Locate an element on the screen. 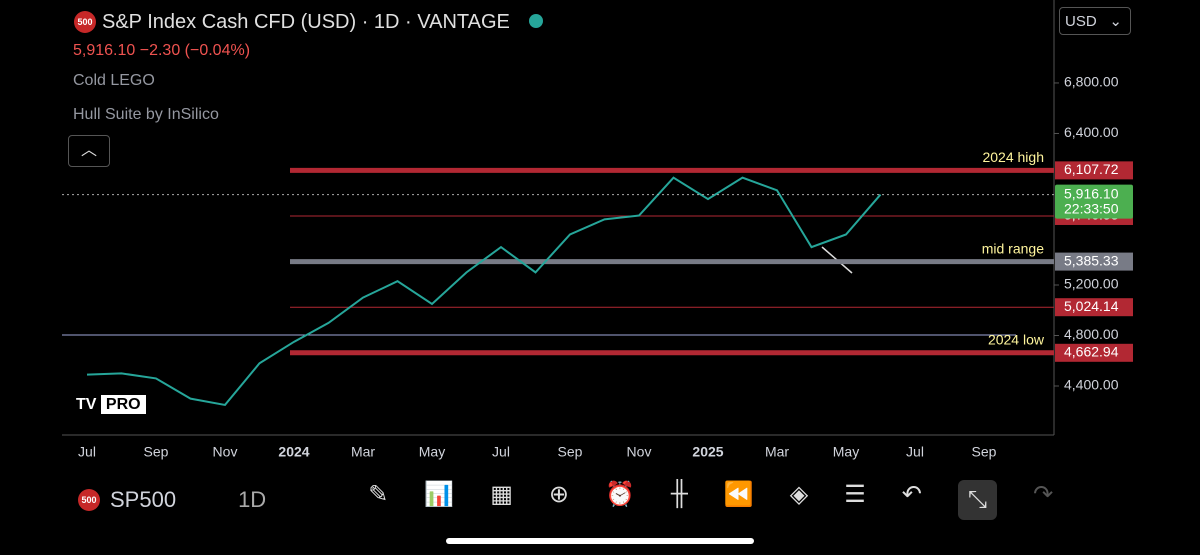 Image resolution: width=1200 pixels, height=555 pixels. currency: USD is located at coordinates (1081, 21).